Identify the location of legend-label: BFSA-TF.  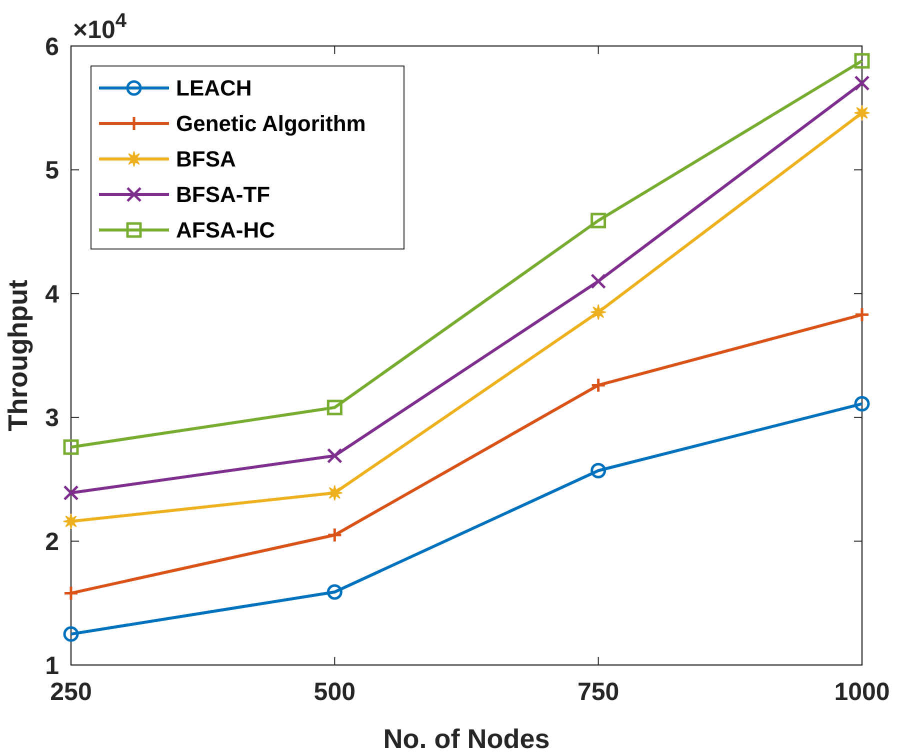
(223, 195).